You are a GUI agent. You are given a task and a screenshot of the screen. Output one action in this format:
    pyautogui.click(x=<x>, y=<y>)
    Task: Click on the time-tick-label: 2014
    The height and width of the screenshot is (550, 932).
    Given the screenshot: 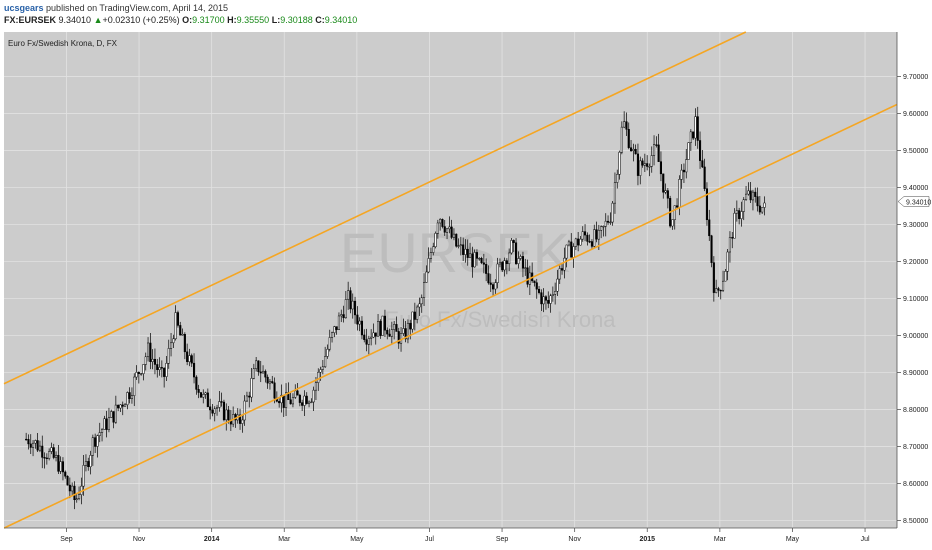 What is the action you would take?
    pyautogui.click(x=212, y=539)
    